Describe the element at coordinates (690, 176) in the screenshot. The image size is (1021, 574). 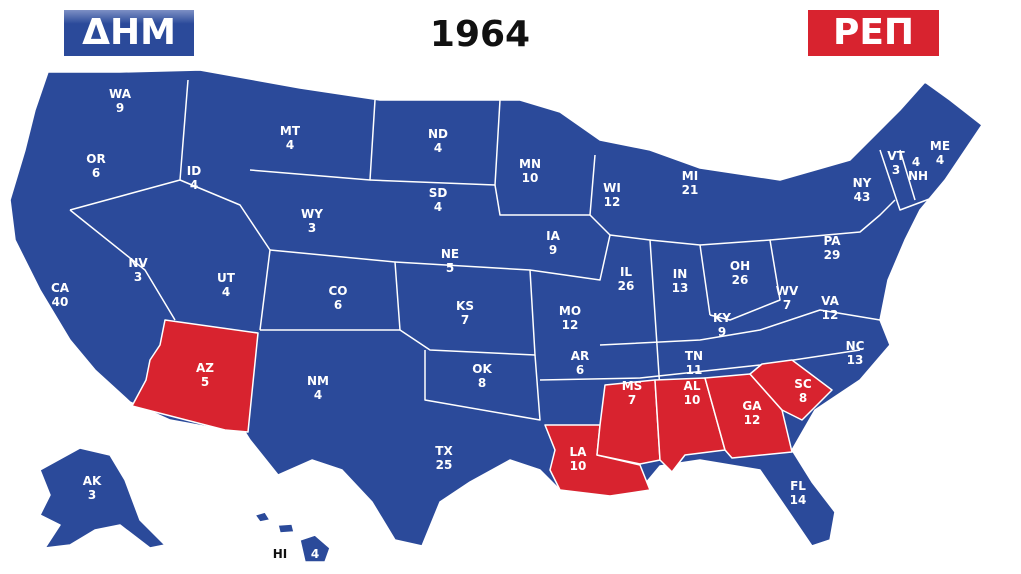
I see `state-label-MI: MI` at that location.